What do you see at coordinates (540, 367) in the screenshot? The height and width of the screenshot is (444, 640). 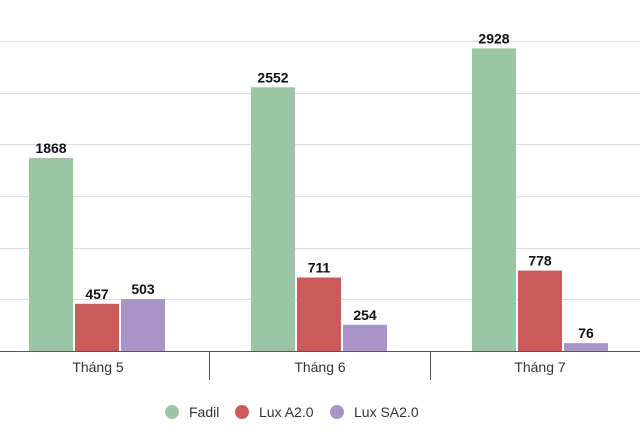 I see `x-tick-label-thang-7: Tháng 7` at bounding box center [540, 367].